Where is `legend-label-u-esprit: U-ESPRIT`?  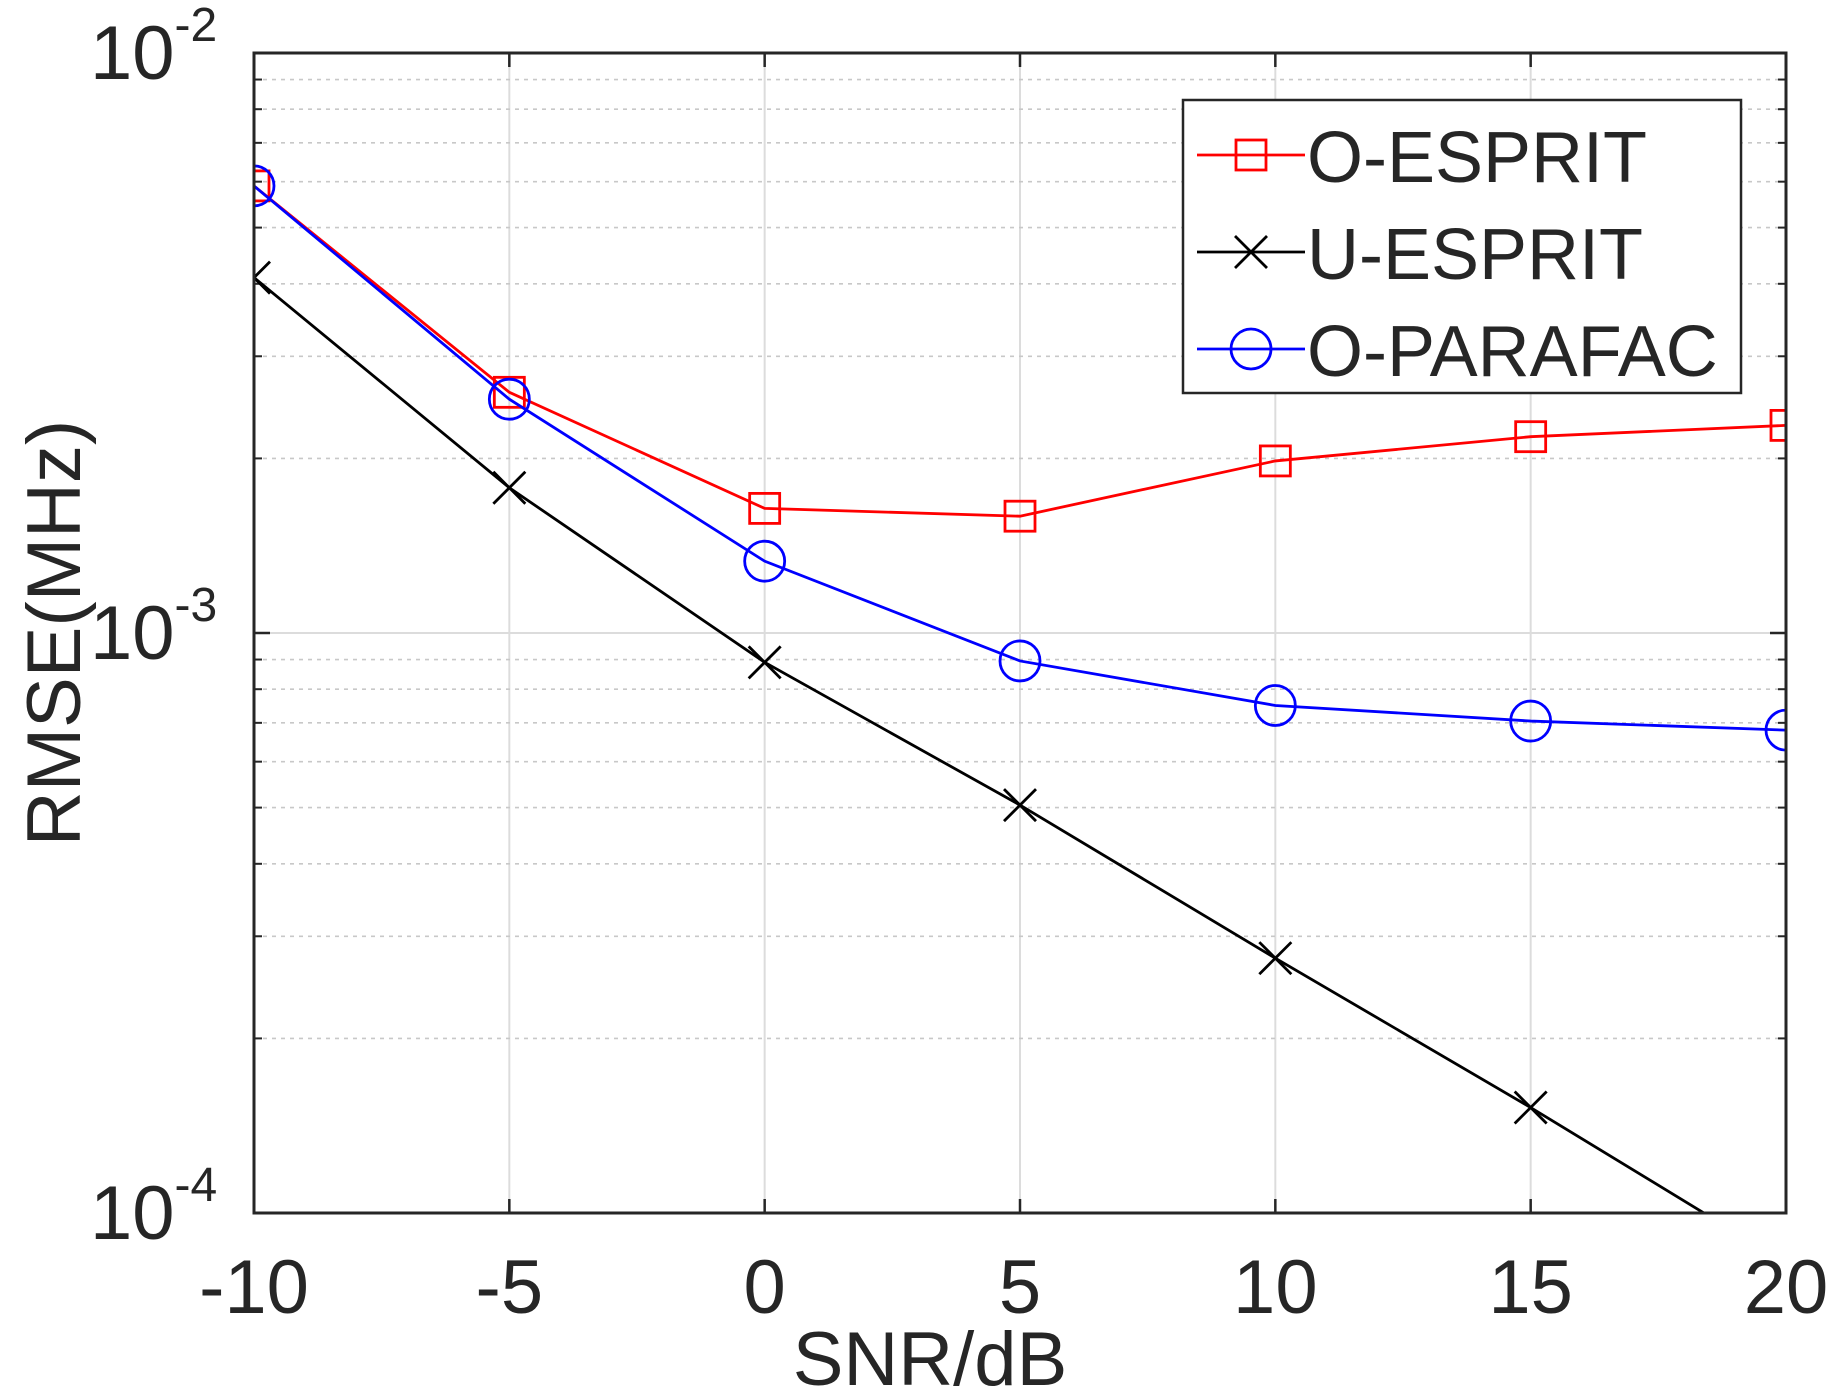 legend-label-u-esprit: U-ESPRIT is located at coordinates (1475, 255).